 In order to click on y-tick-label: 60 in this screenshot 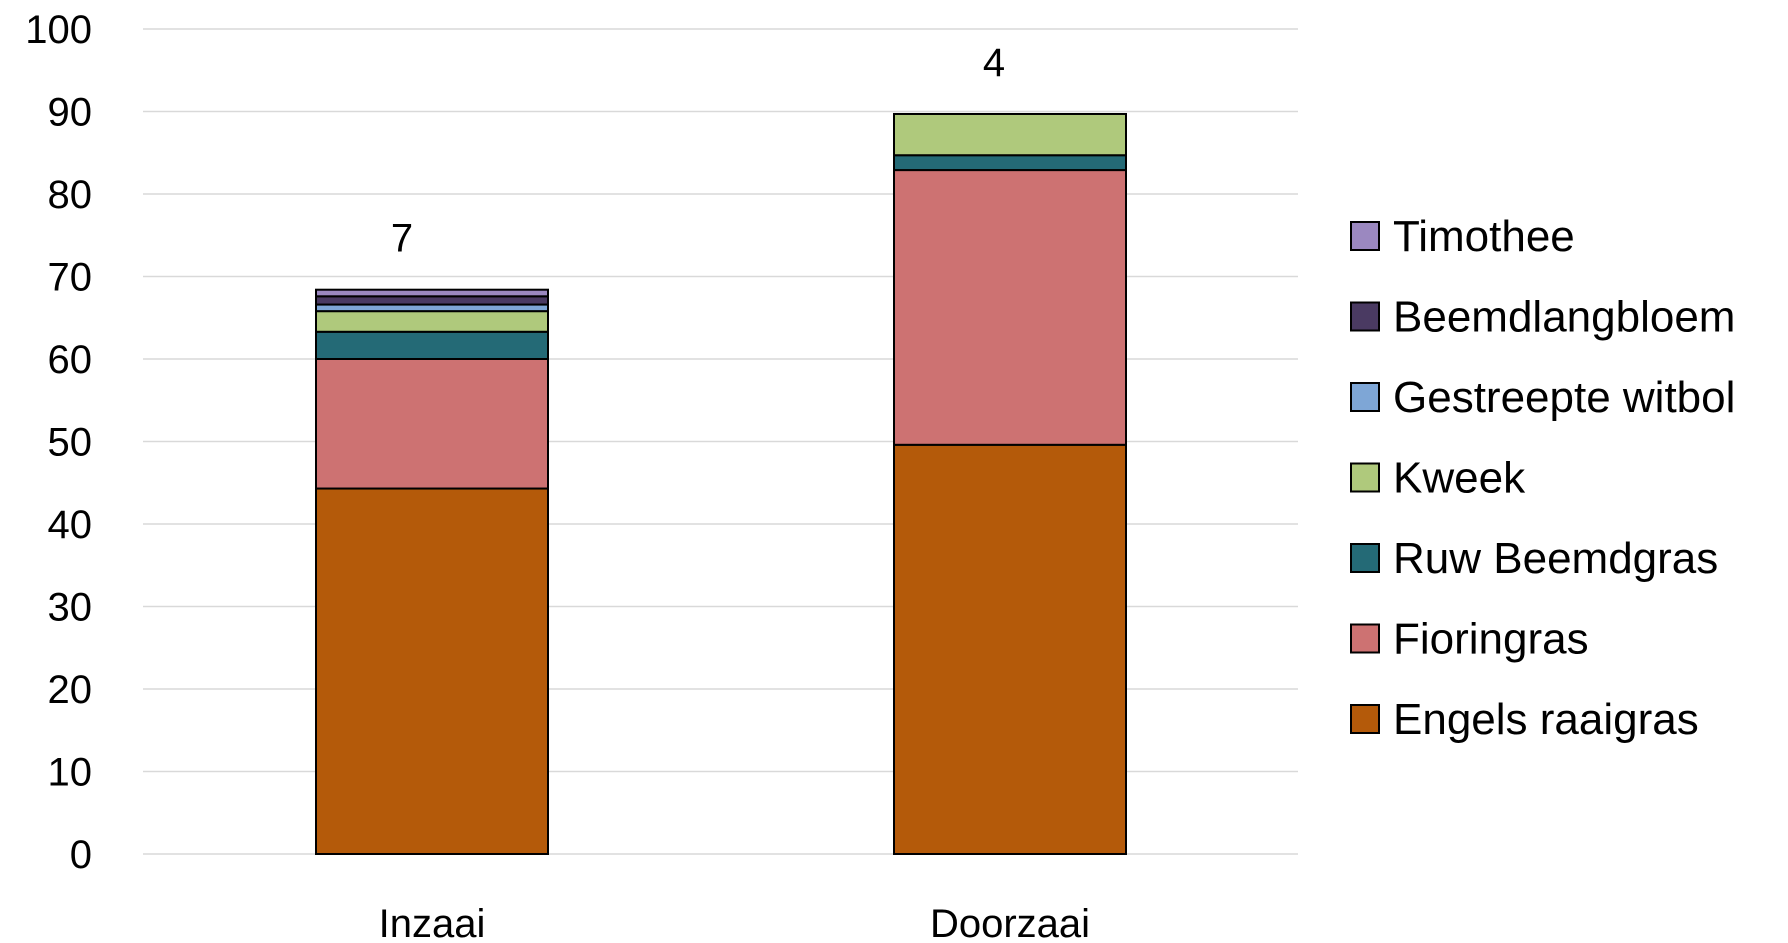, I will do `click(70, 360)`.